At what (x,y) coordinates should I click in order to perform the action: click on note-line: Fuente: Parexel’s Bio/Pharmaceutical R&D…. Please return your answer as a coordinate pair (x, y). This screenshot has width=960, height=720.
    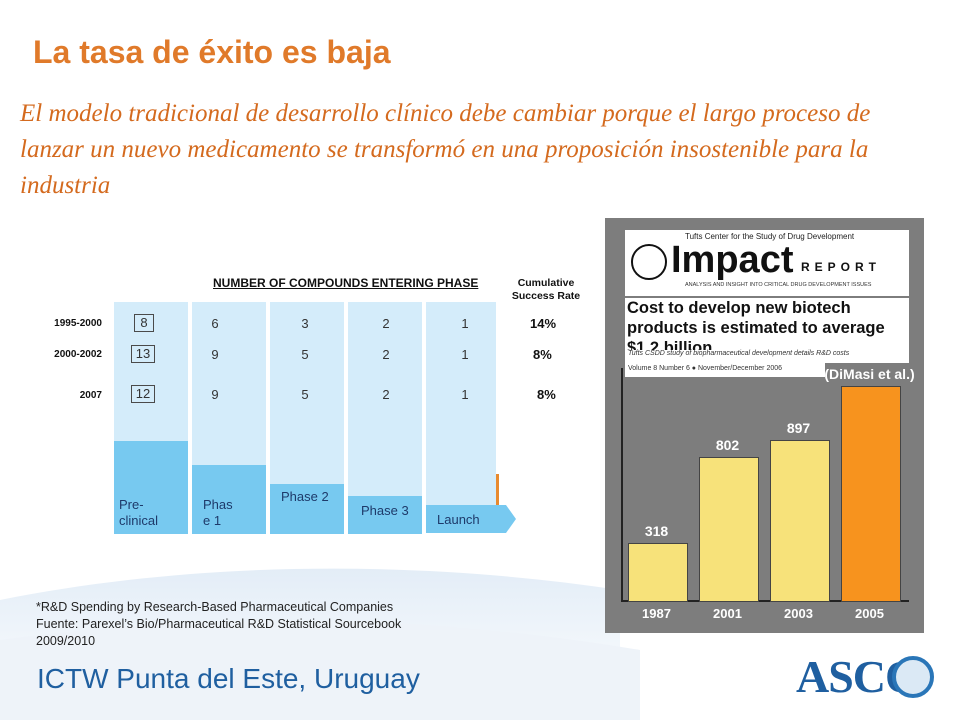
    Looking at the image, I should click on (219, 624).